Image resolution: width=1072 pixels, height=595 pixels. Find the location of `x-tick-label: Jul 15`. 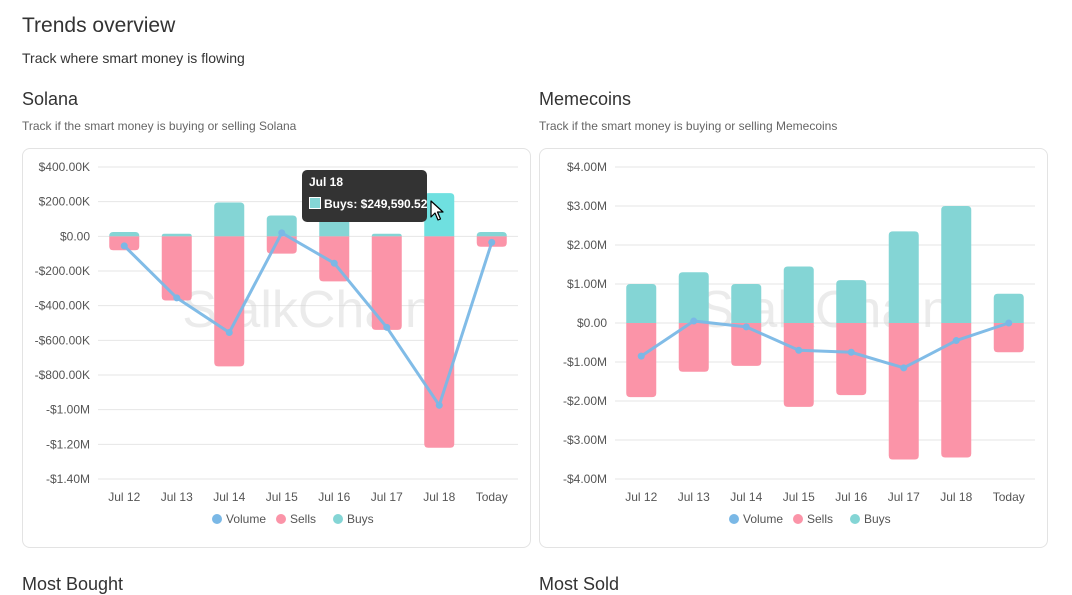

x-tick-label: Jul 15 is located at coordinates (282, 497).